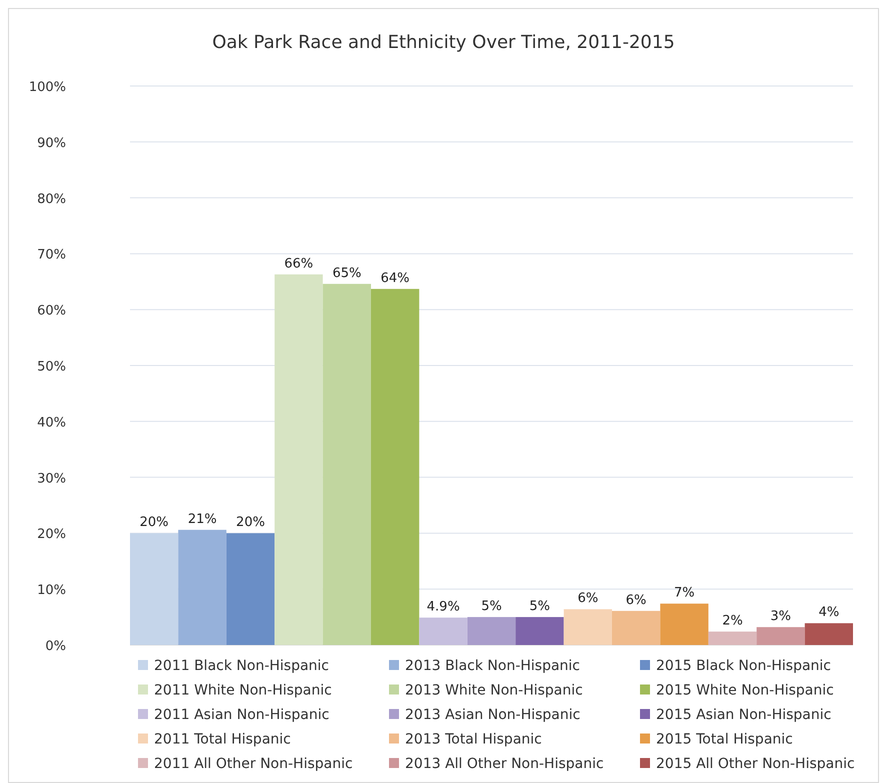 This screenshot has height=783, width=887. I want to click on y-tick-label: 20%, so click(51, 534).